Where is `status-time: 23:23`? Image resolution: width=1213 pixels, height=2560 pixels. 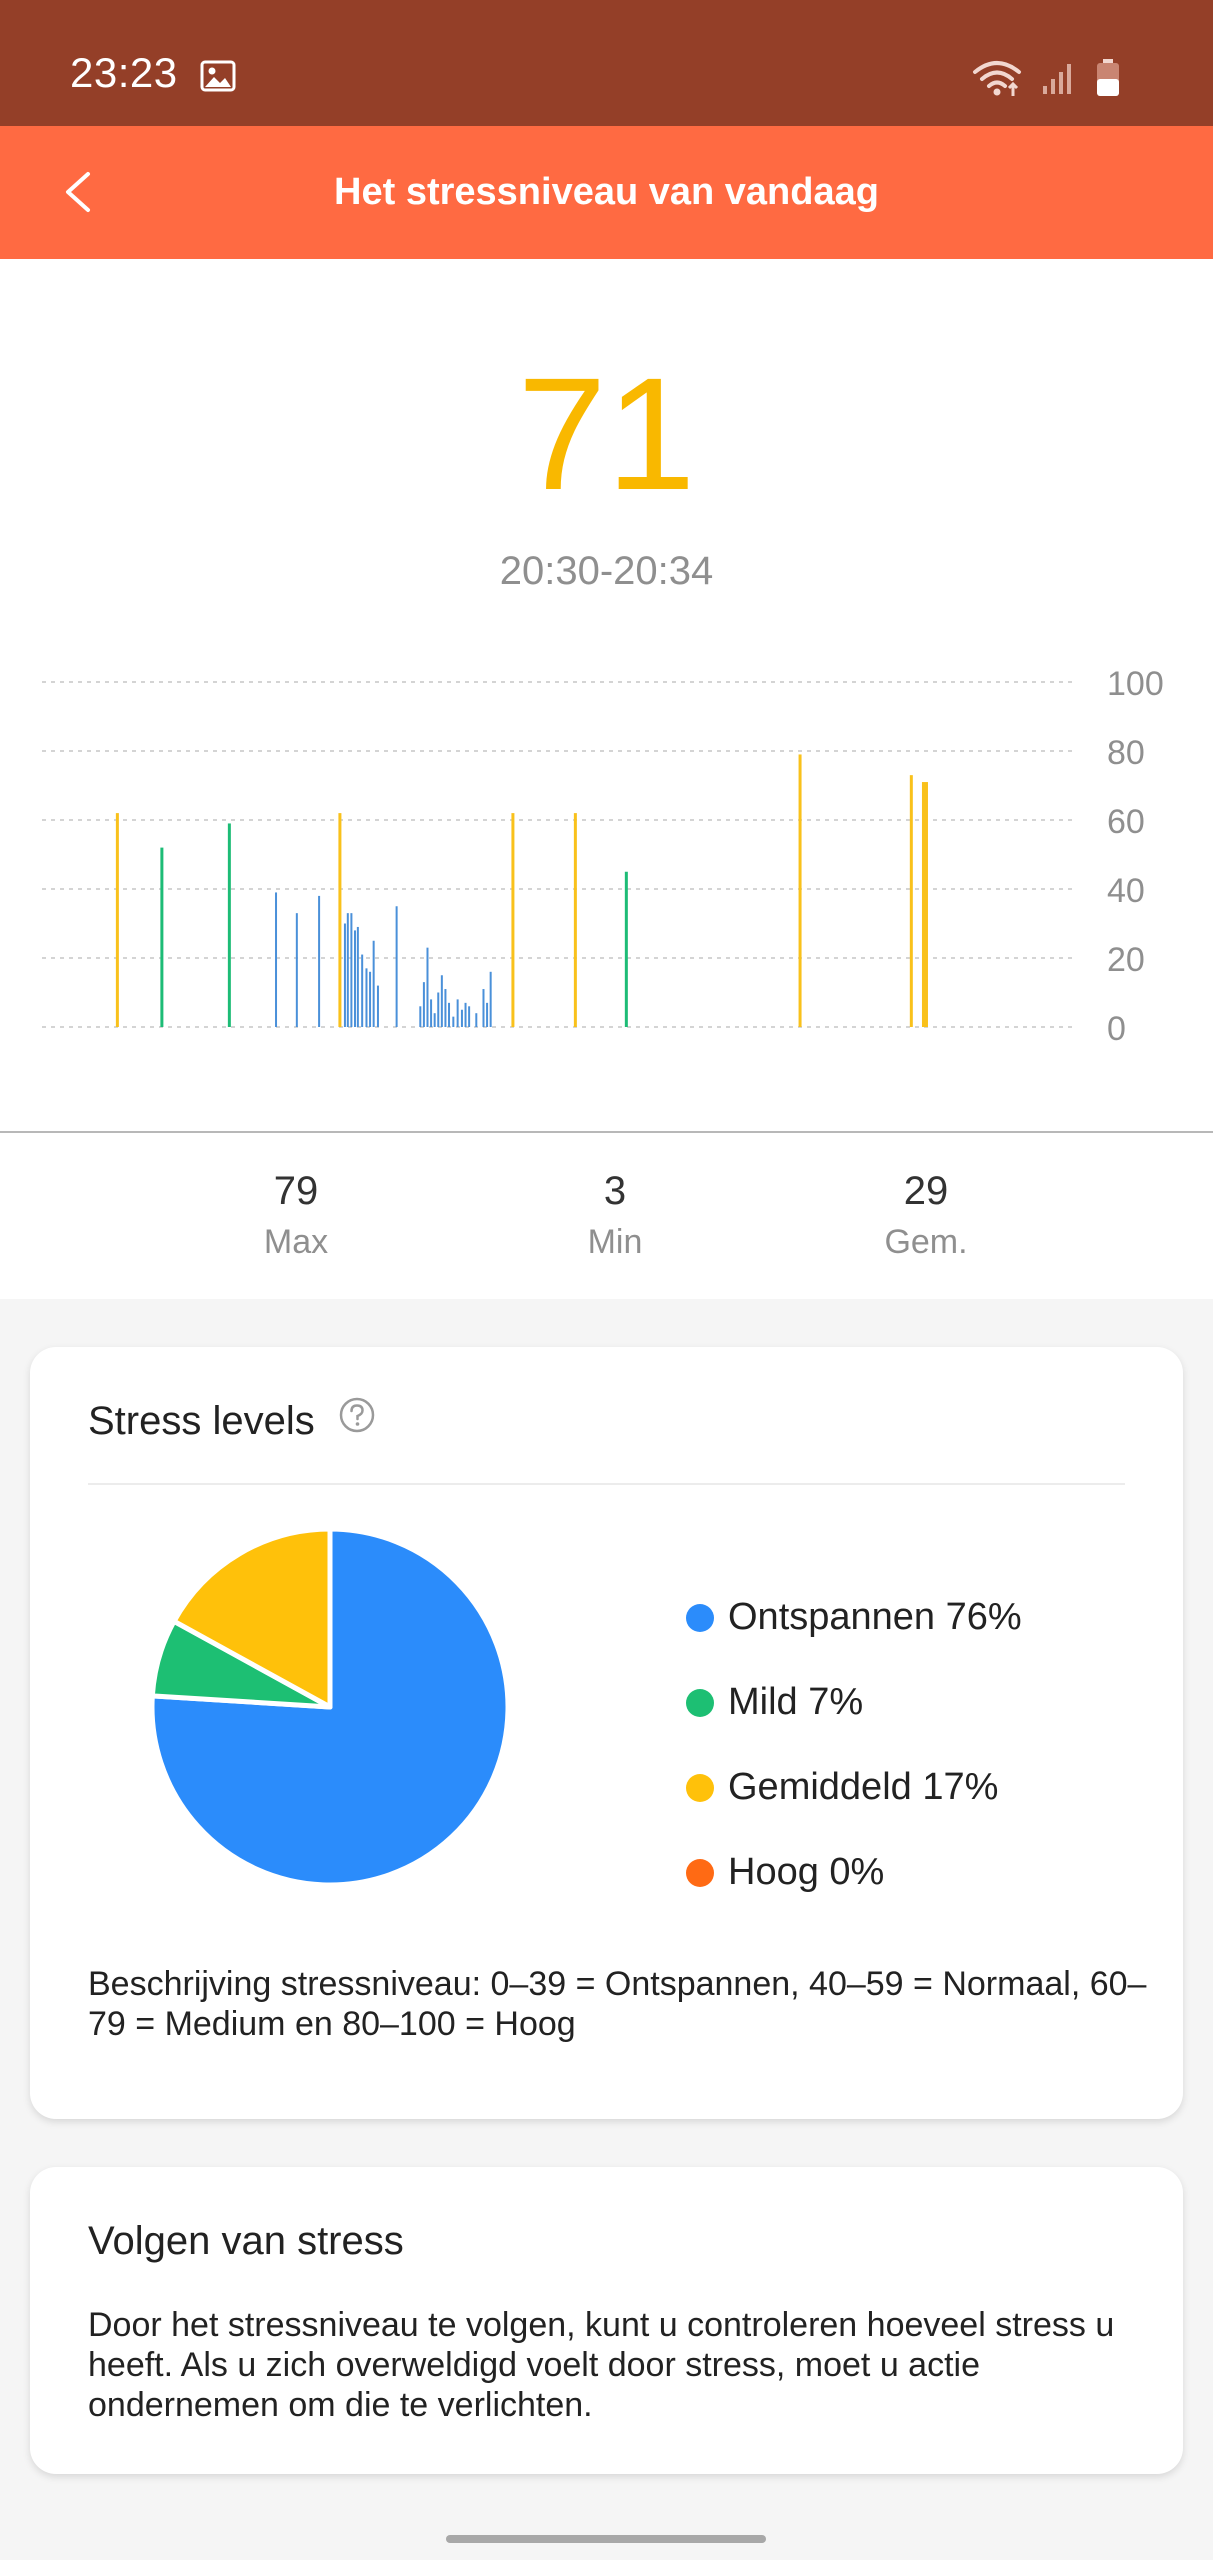
status-time: 23:23 is located at coordinates (124, 72).